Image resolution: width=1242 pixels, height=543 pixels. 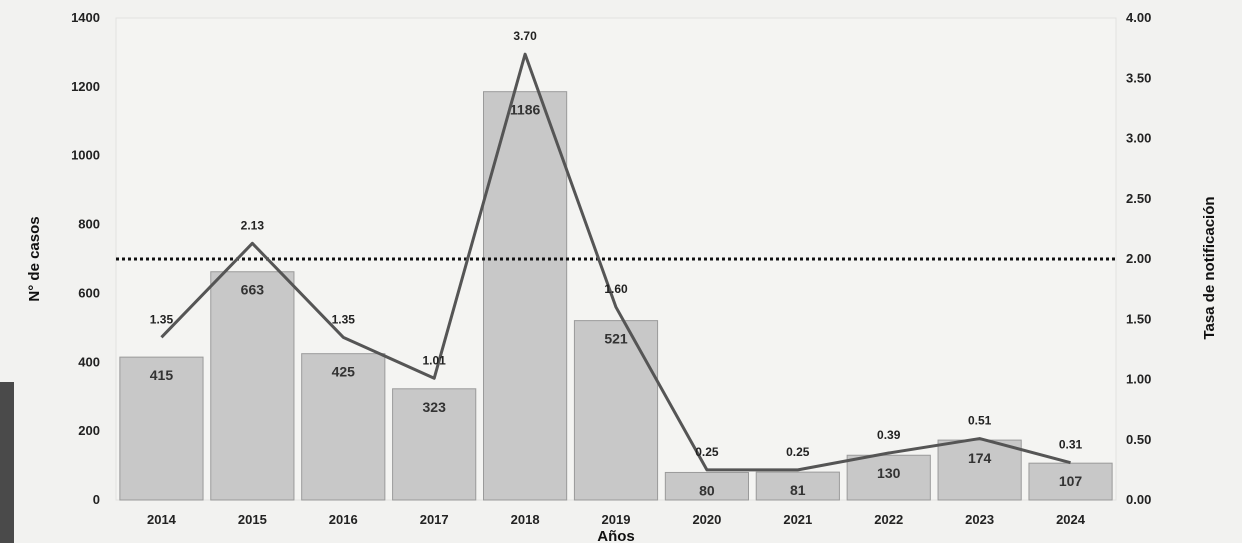 I want to click on y-right-tick-label: 3.00, so click(x=1138, y=138).